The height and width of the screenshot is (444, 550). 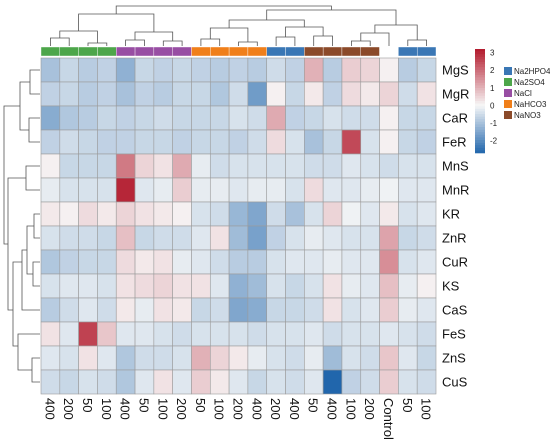 I want to click on column-label: 400, so click(x=49, y=409).